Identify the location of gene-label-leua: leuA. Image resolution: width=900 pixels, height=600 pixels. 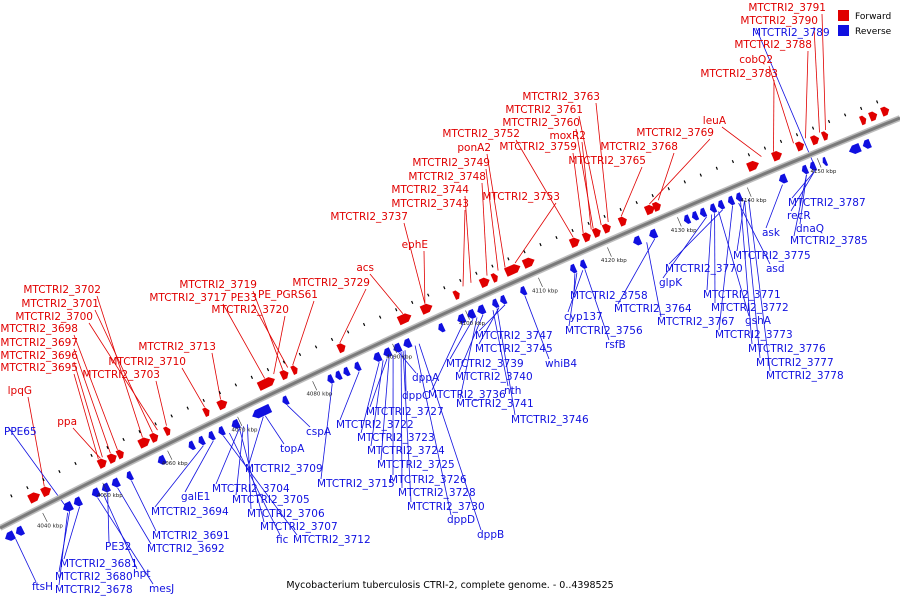
(715, 121).